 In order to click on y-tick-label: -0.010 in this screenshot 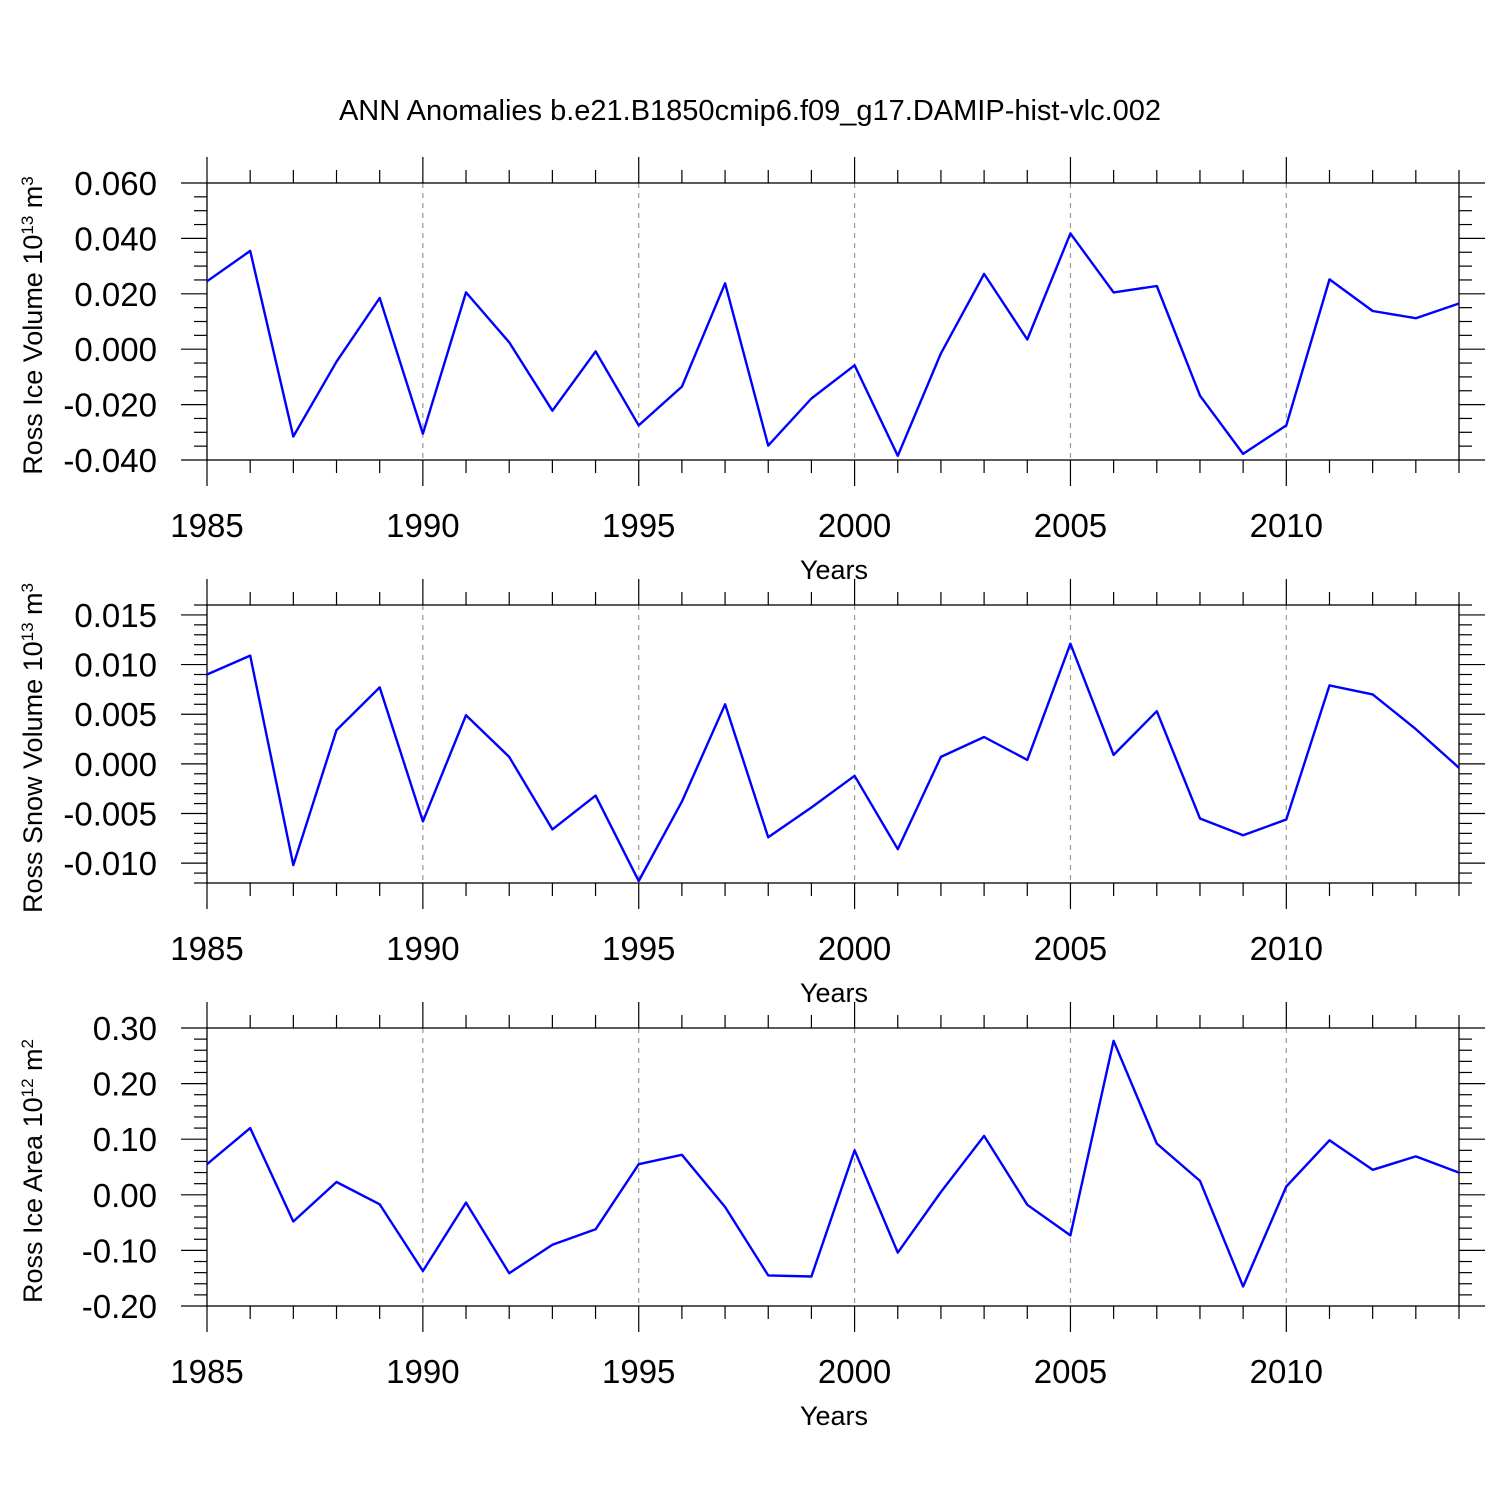, I will do `click(110, 863)`.